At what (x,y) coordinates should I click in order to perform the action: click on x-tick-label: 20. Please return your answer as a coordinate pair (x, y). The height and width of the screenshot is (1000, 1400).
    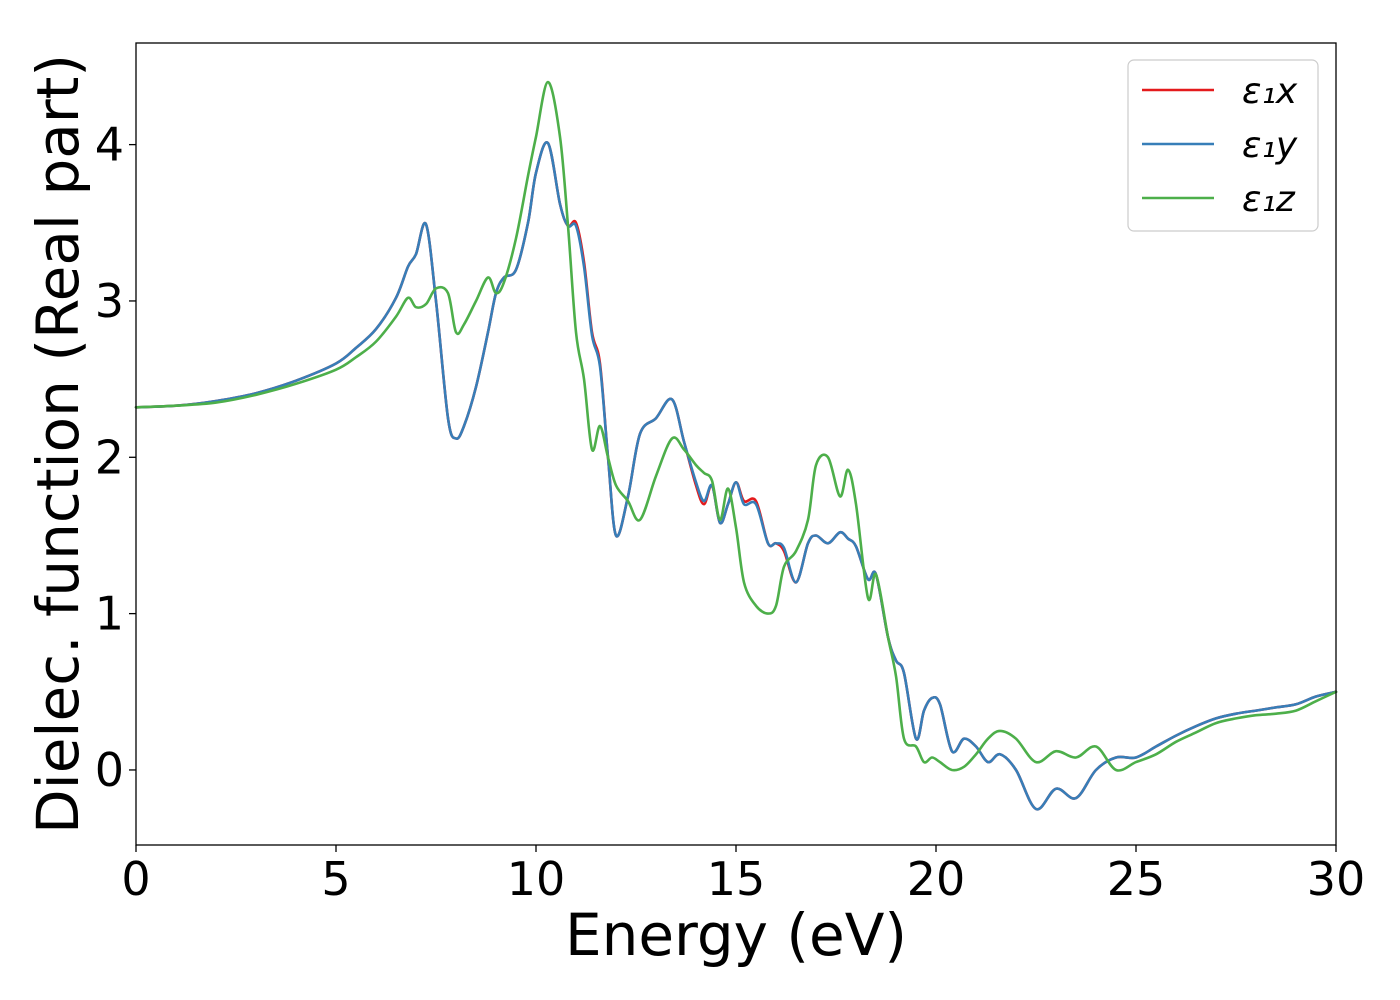
    Looking at the image, I should click on (936, 879).